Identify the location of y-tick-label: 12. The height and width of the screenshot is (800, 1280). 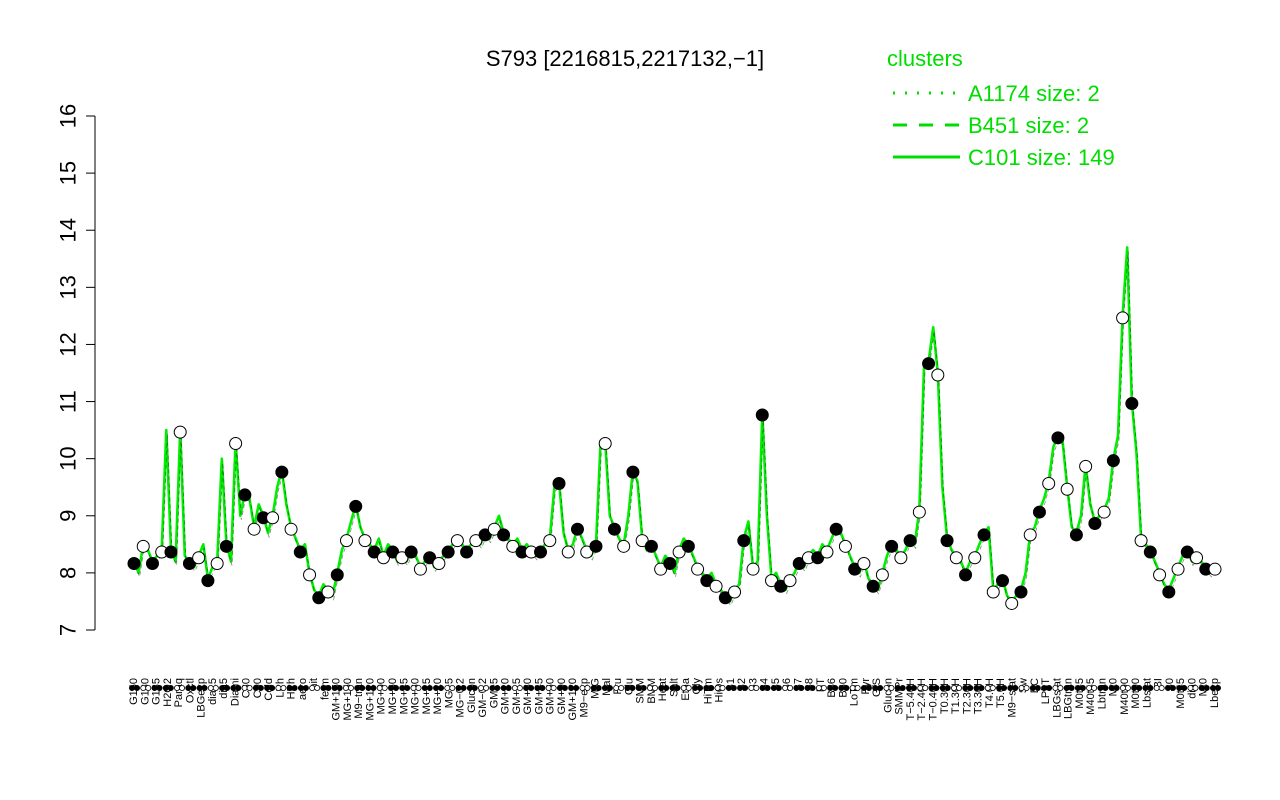
(68, 344).